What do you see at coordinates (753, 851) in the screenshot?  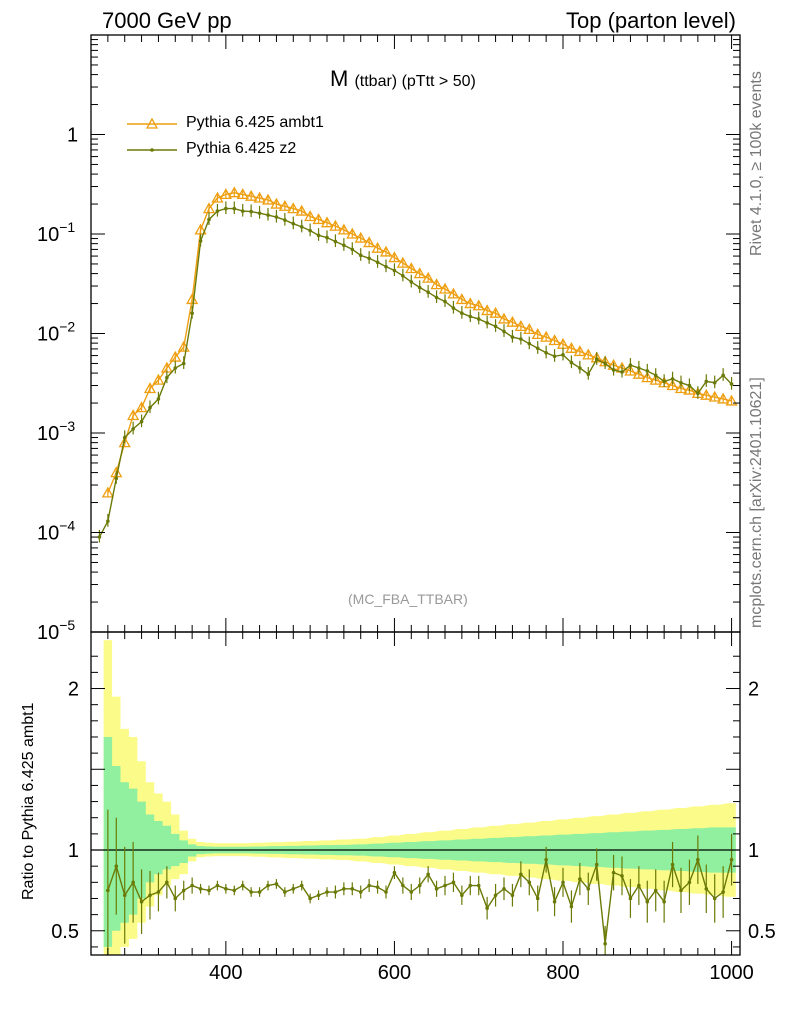 I see `ratio-y-tick-label-right: 1` at bounding box center [753, 851].